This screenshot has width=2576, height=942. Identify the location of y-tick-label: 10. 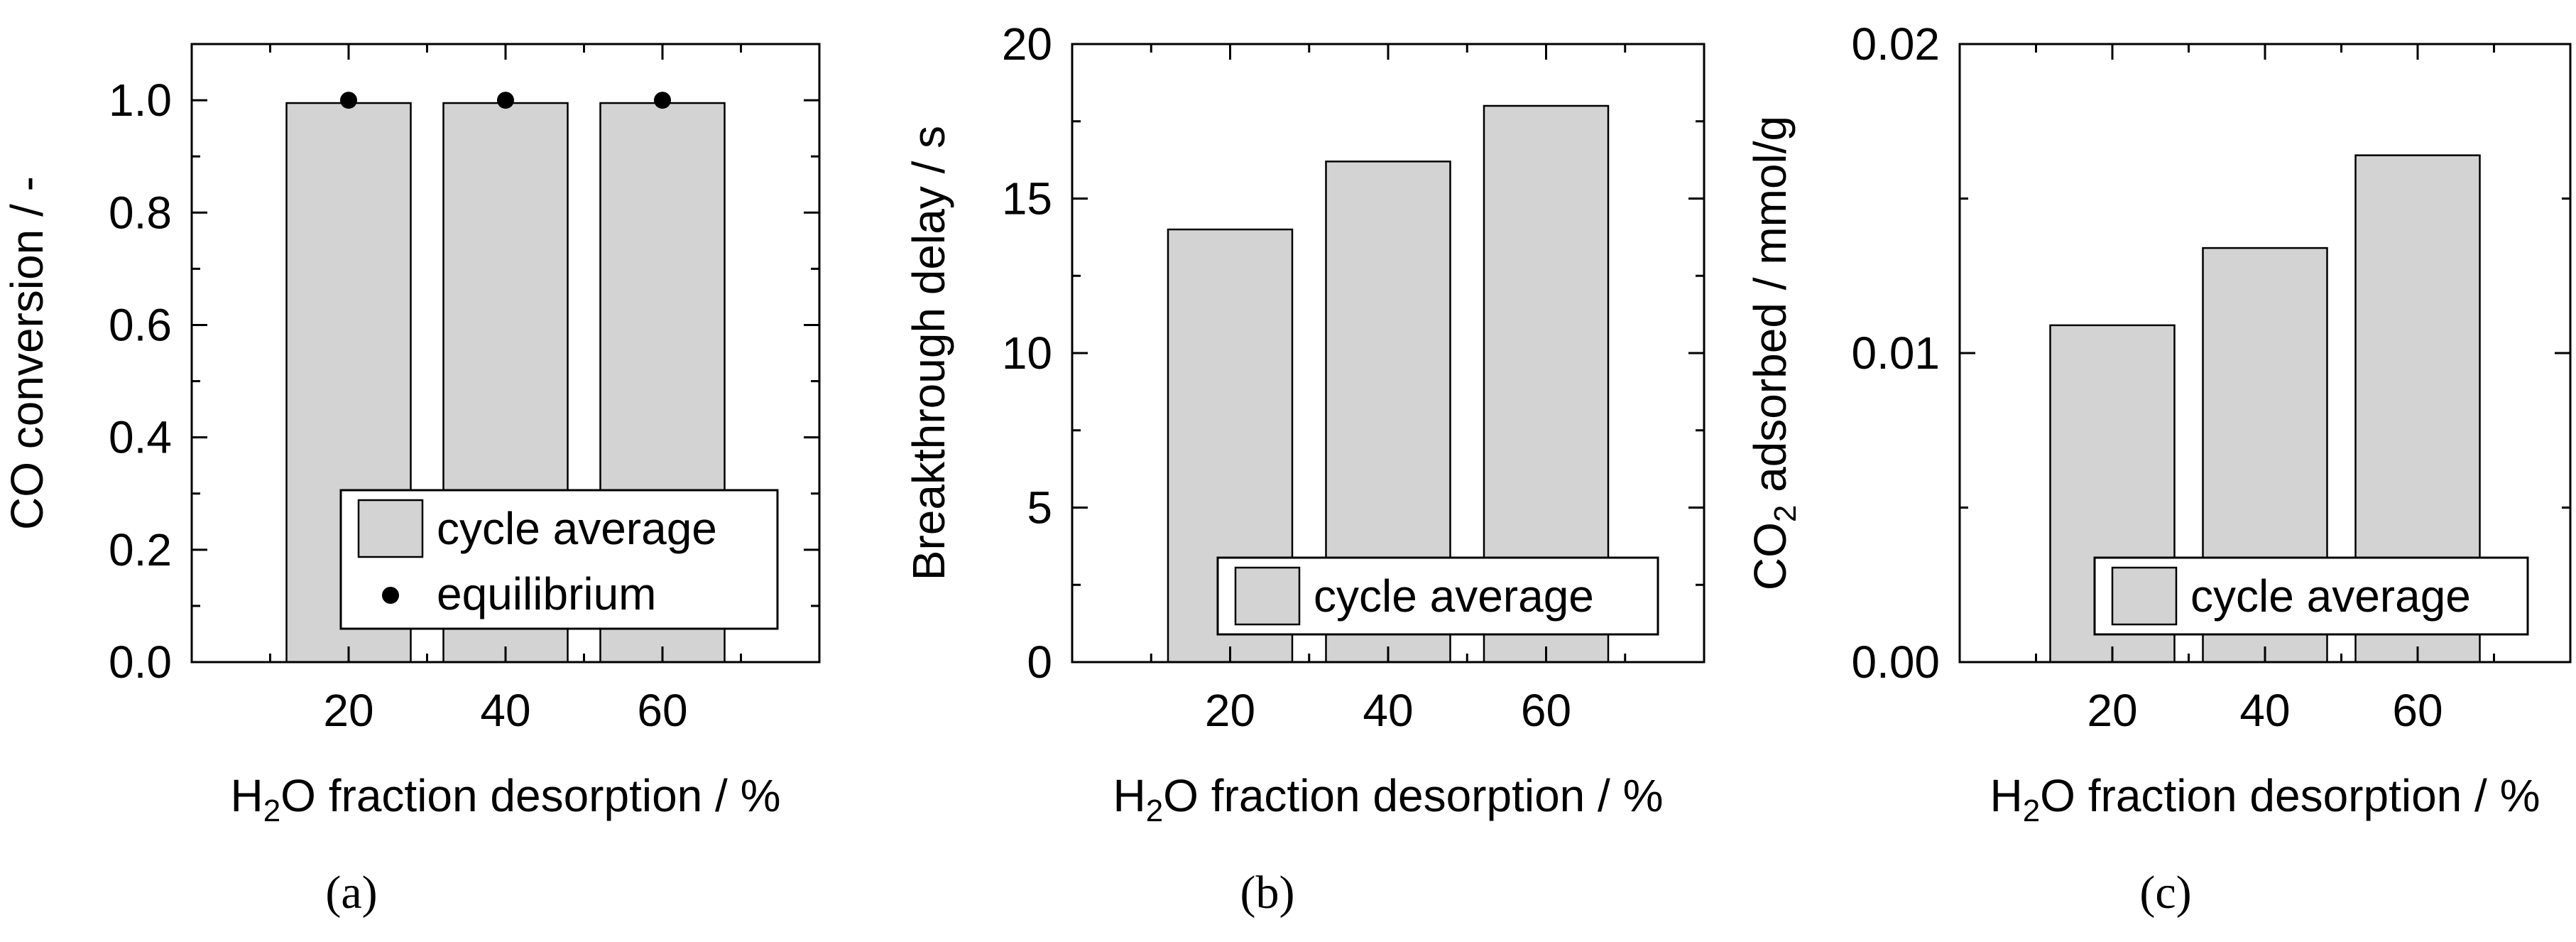
(1027, 353).